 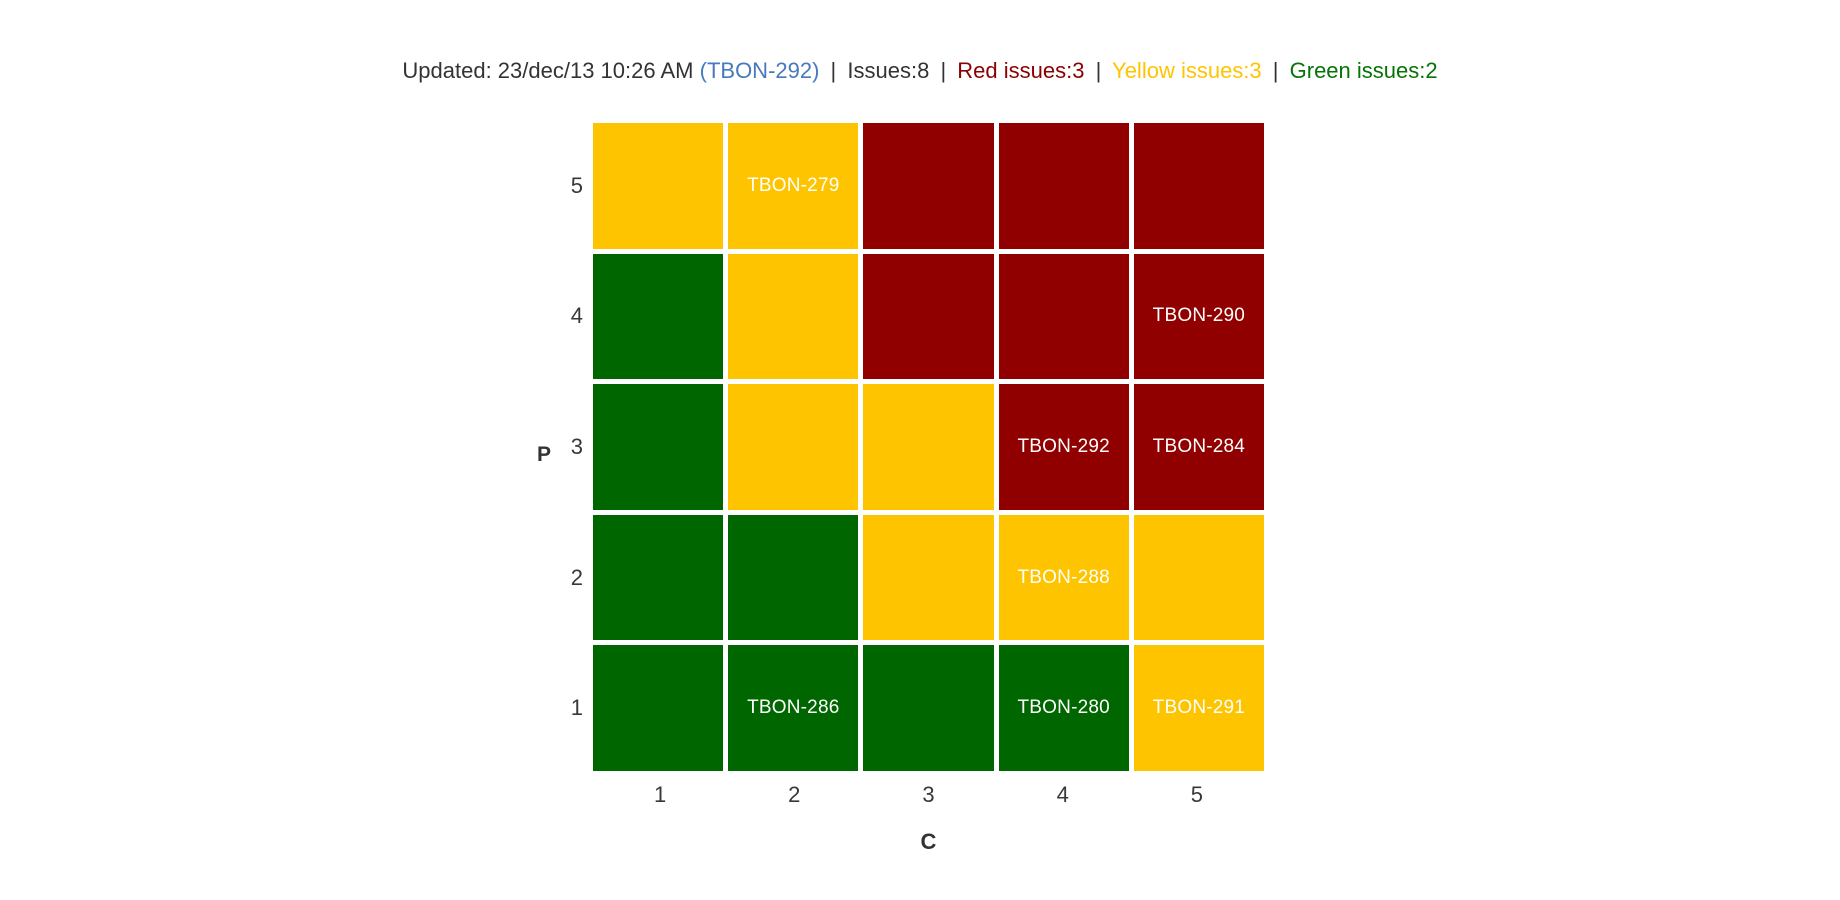 I want to click on y-tick-4: 4, so click(x=576, y=316).